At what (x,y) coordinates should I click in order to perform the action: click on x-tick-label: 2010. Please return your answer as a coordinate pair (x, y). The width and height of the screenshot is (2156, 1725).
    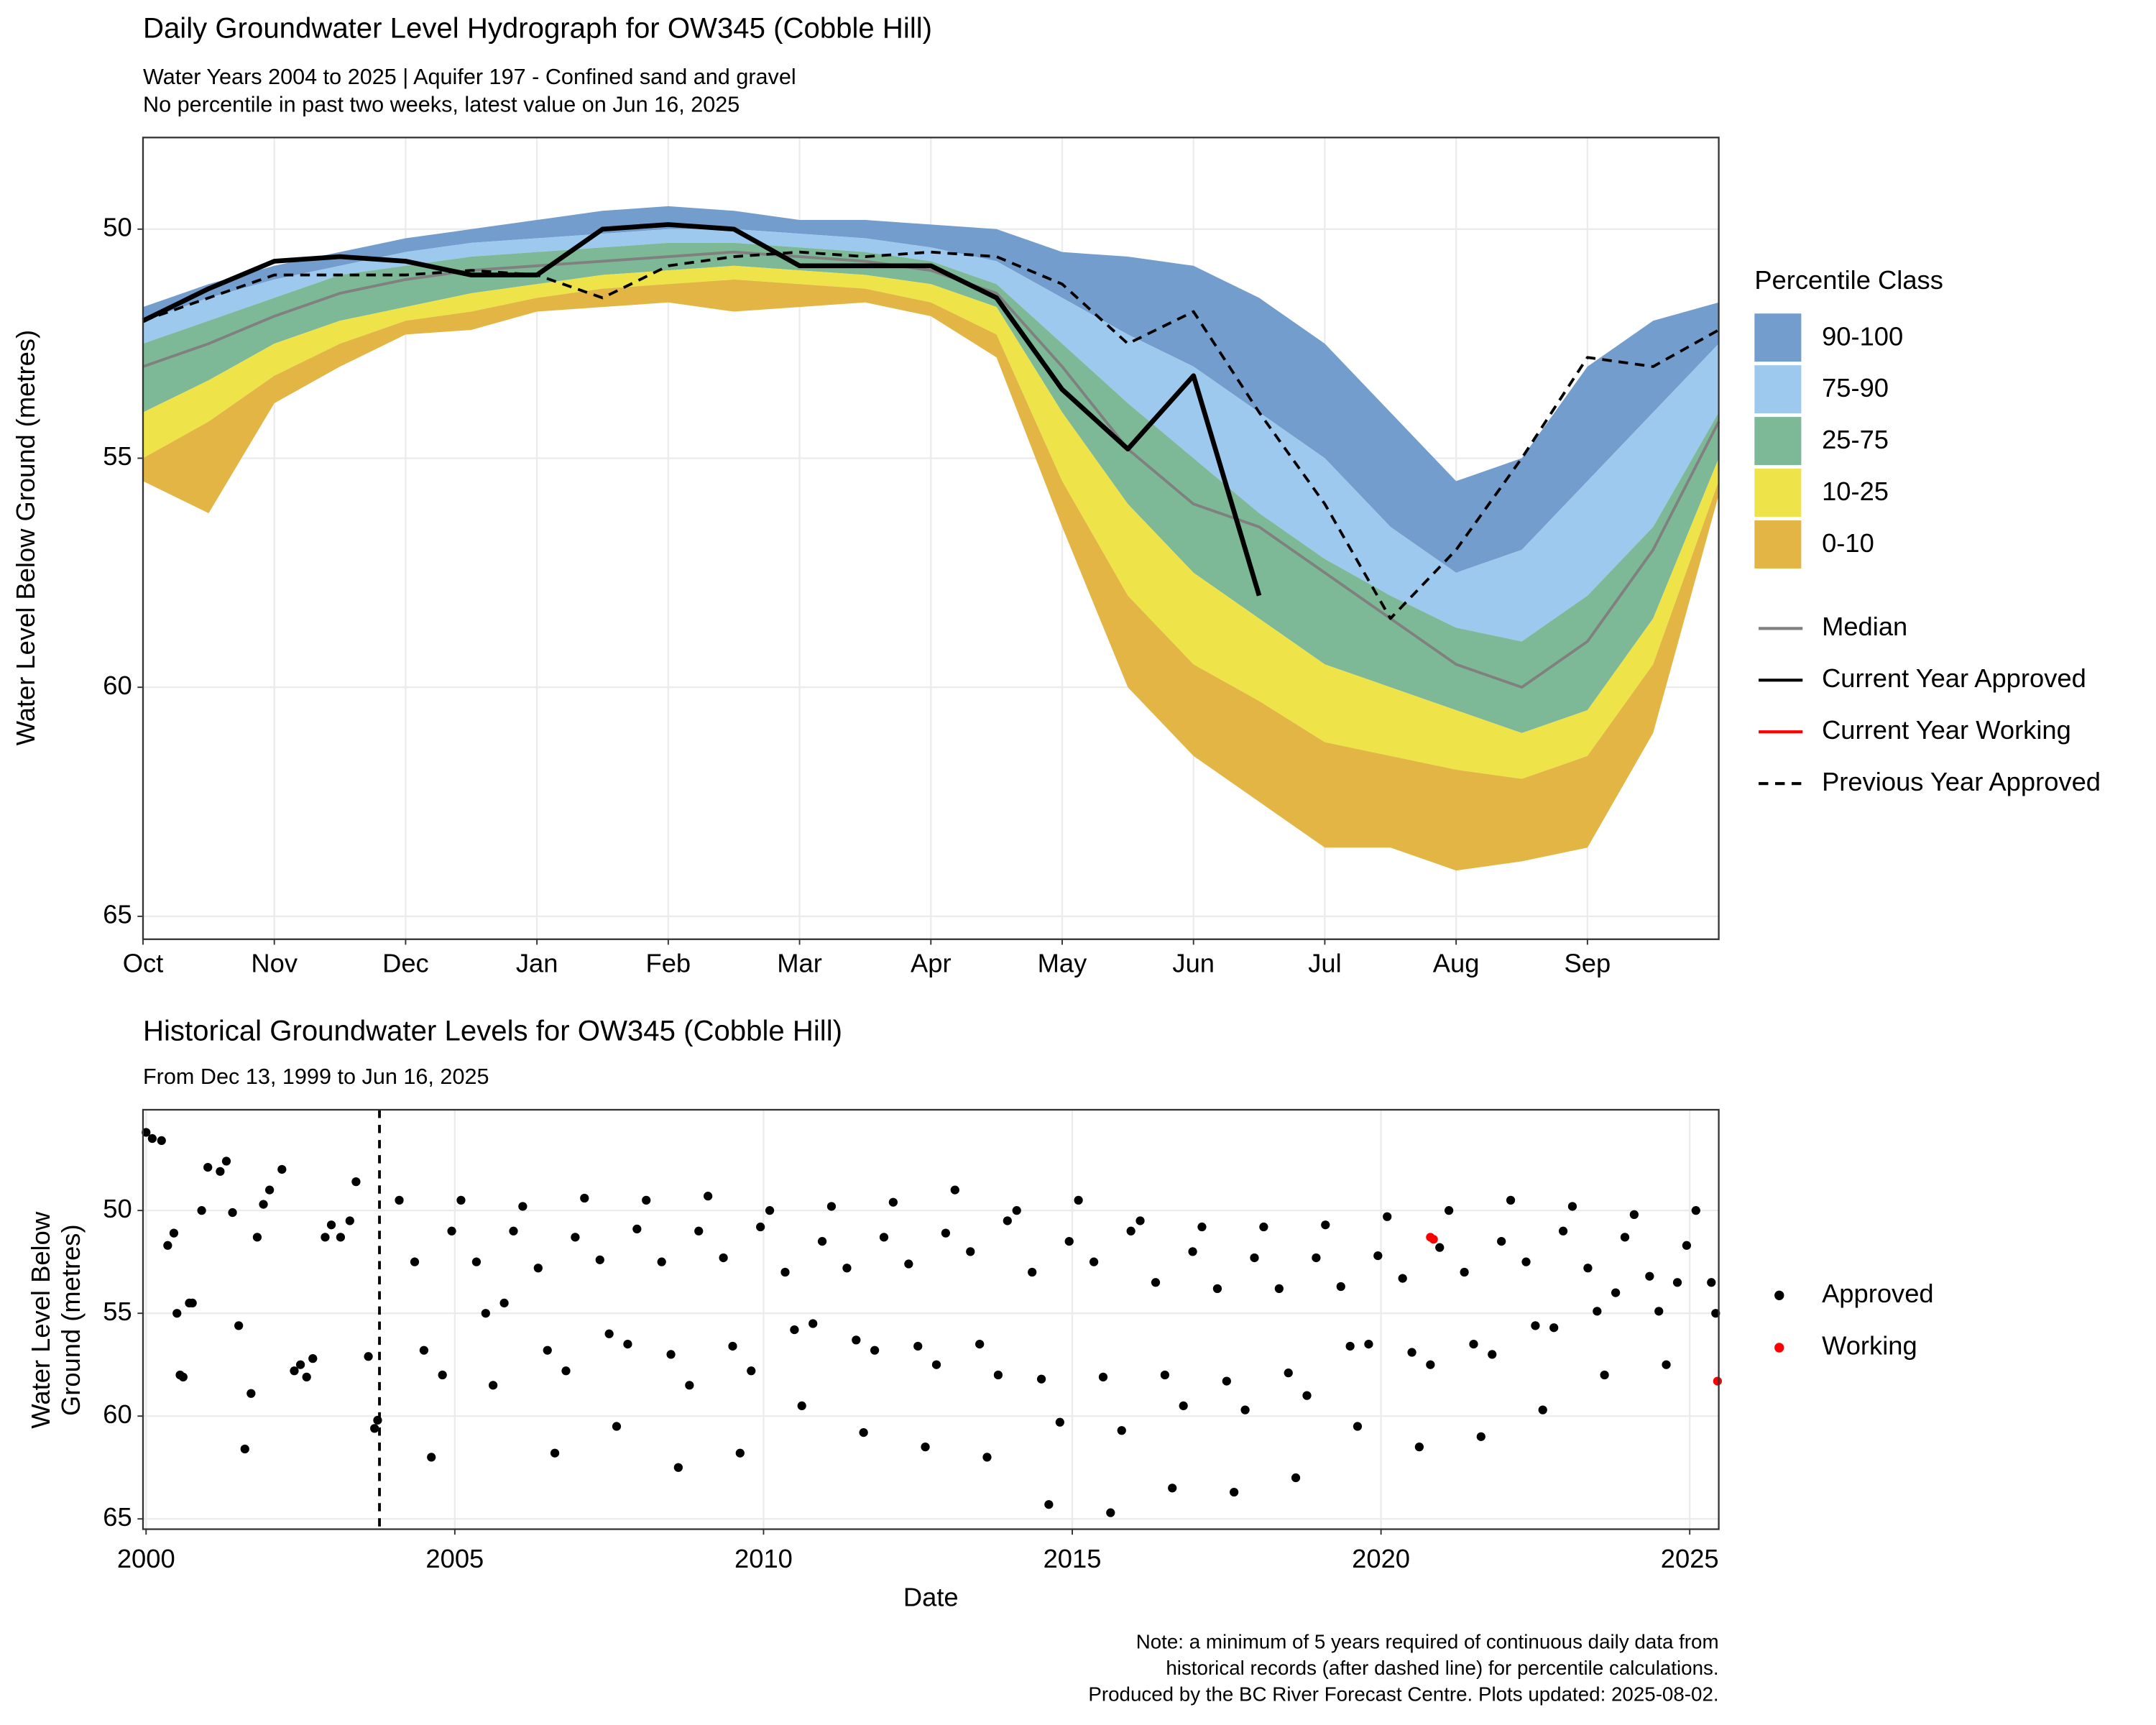
    Looking at the image, I should click on (764, 1558).